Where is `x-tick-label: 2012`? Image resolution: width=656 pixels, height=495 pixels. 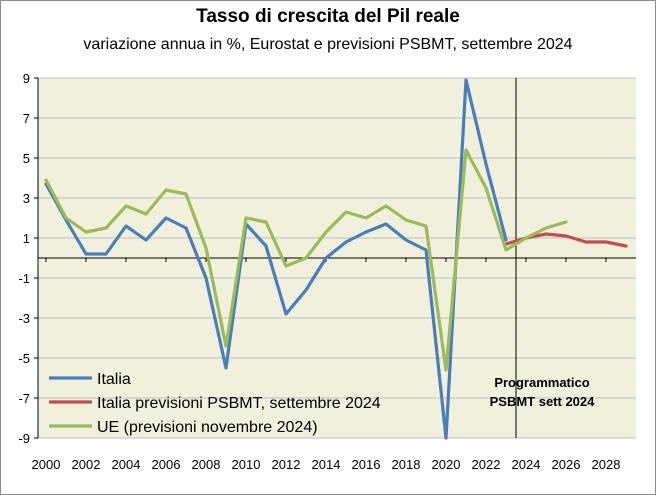
x-tick-label: 2012 is located at coordinates (286, 464).